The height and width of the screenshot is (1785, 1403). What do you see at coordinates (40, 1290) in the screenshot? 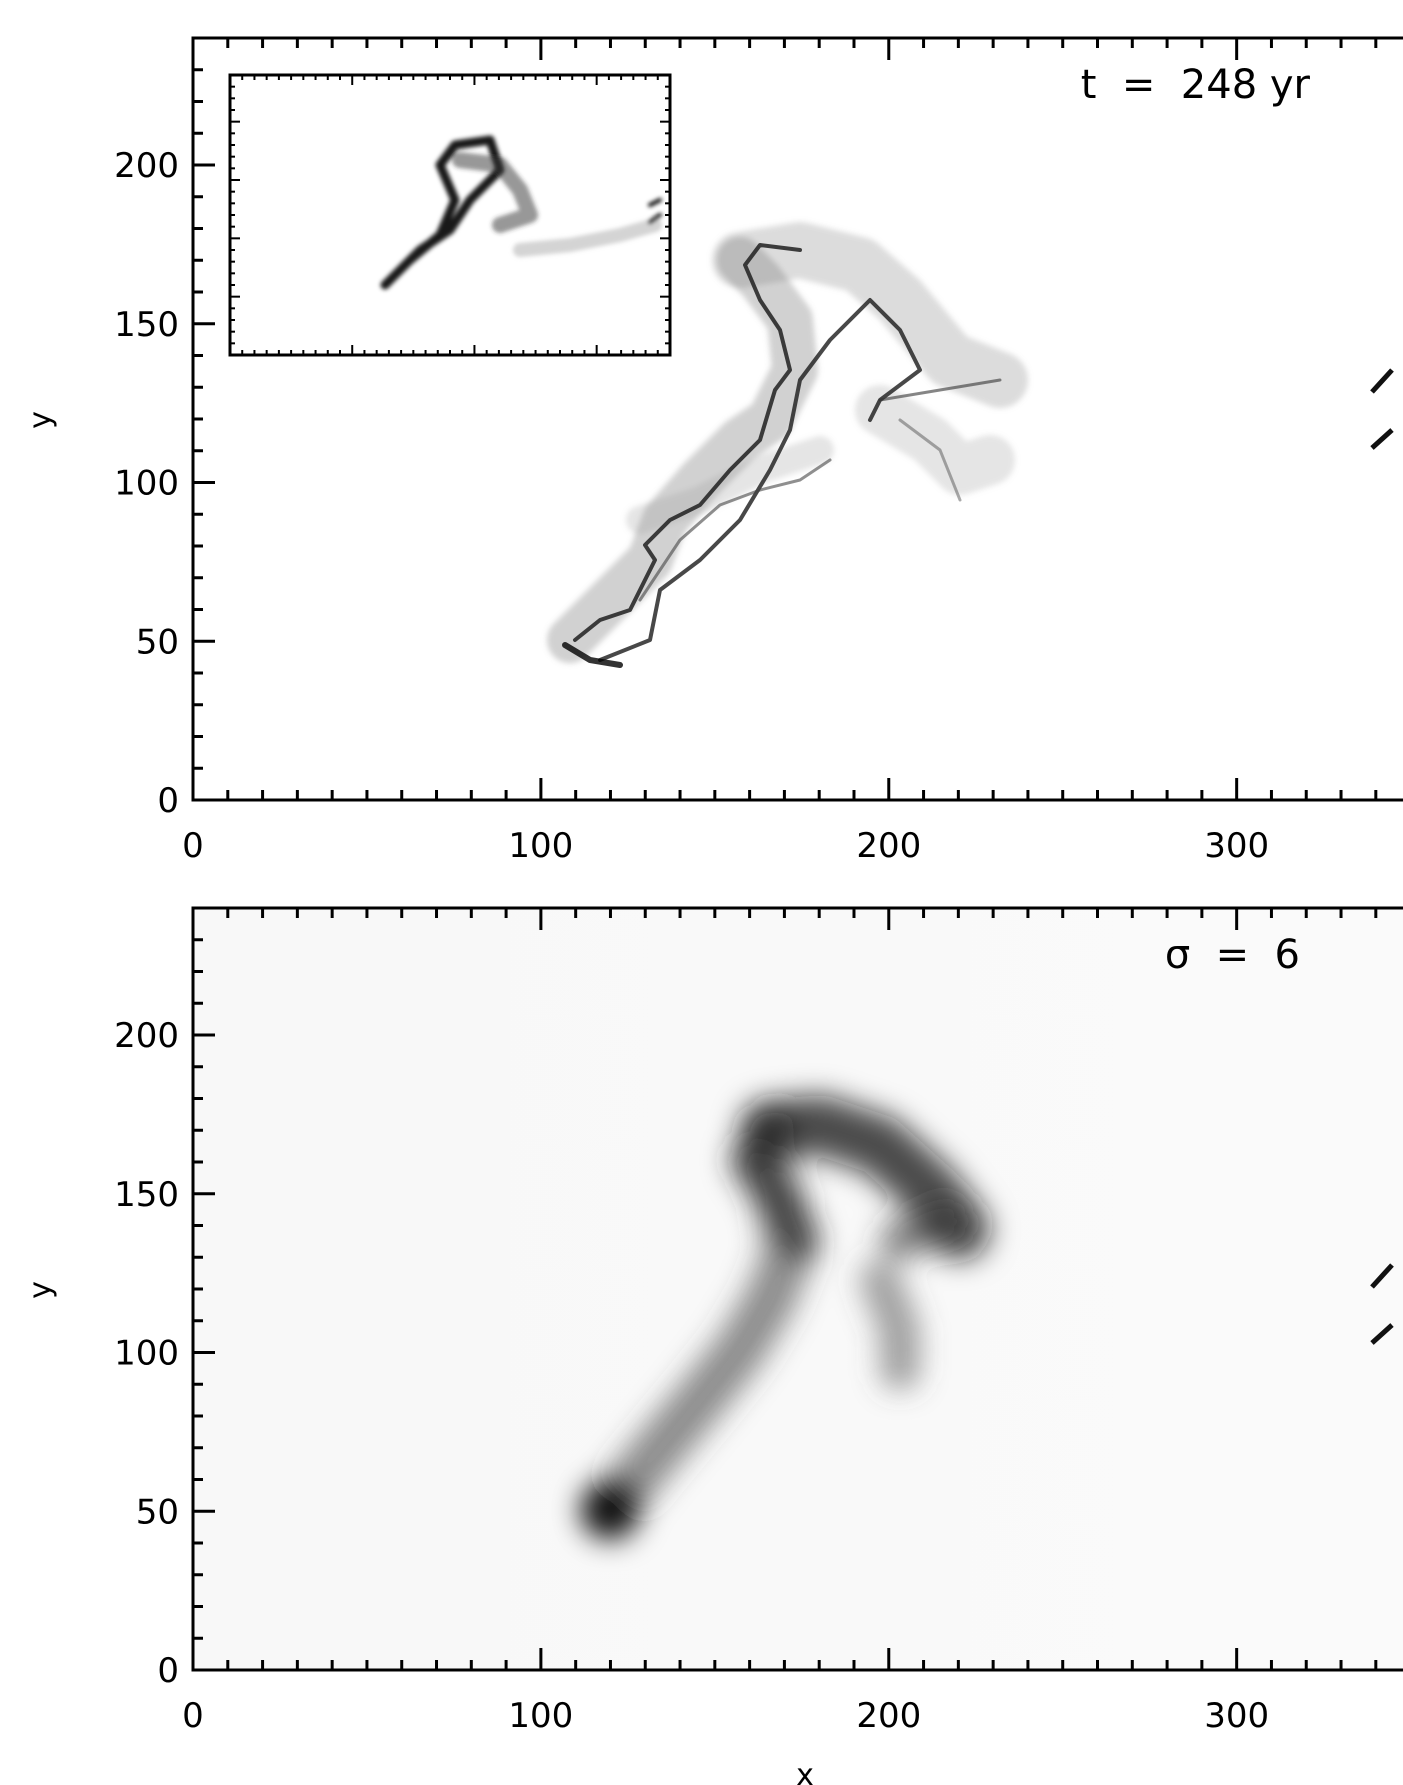
I see `bottom-y-axis-label: y` at bounding box center [40, 1290].